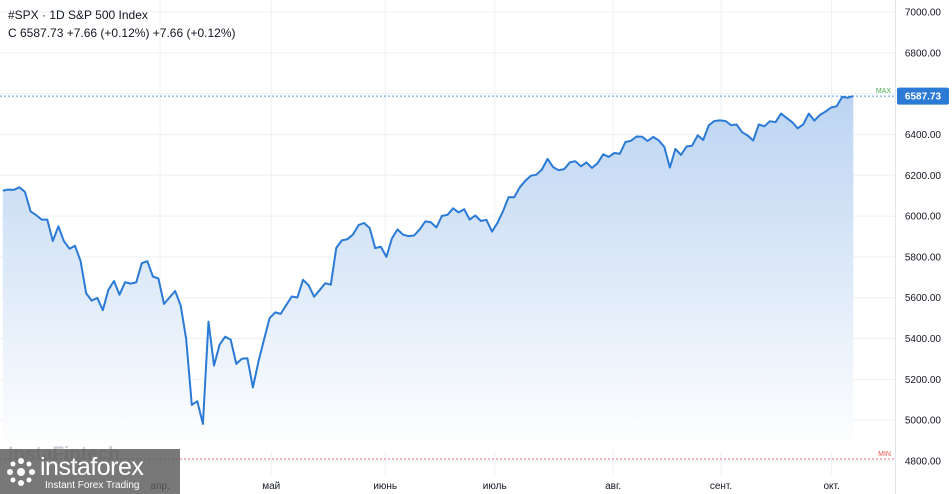 Image resolution: width=952 pixels, height=494 pixels. I want to click on y-tick-label: 5600.00, so click(923, 298).